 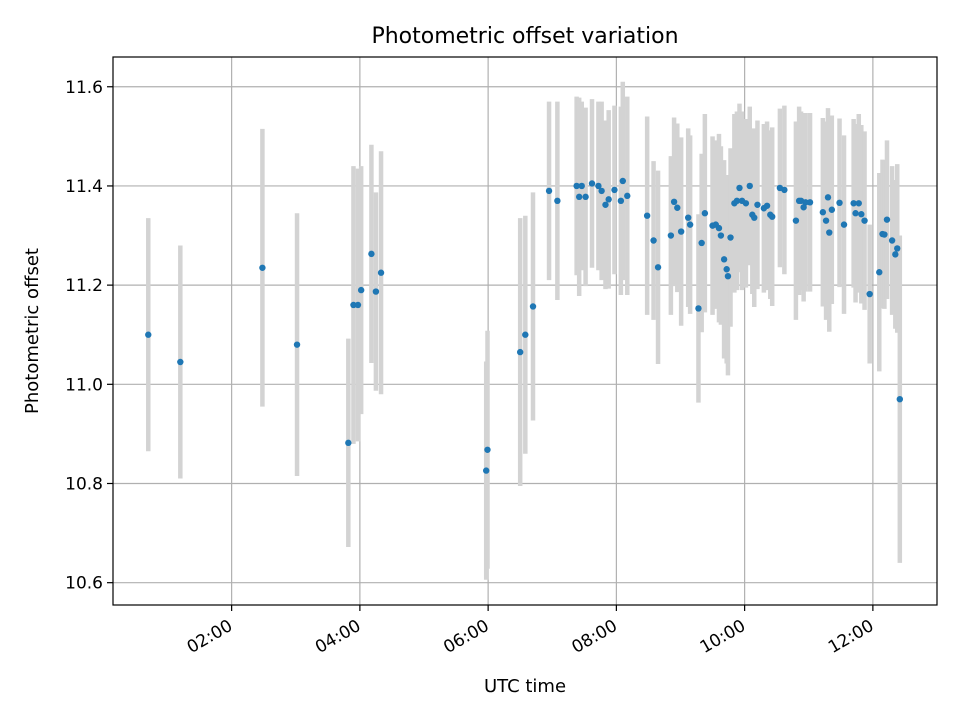 What do you see at coordinates (84, 187) in the screenshot?
I see `y-tick-label: 11.4` at bounding box center [84, 187].